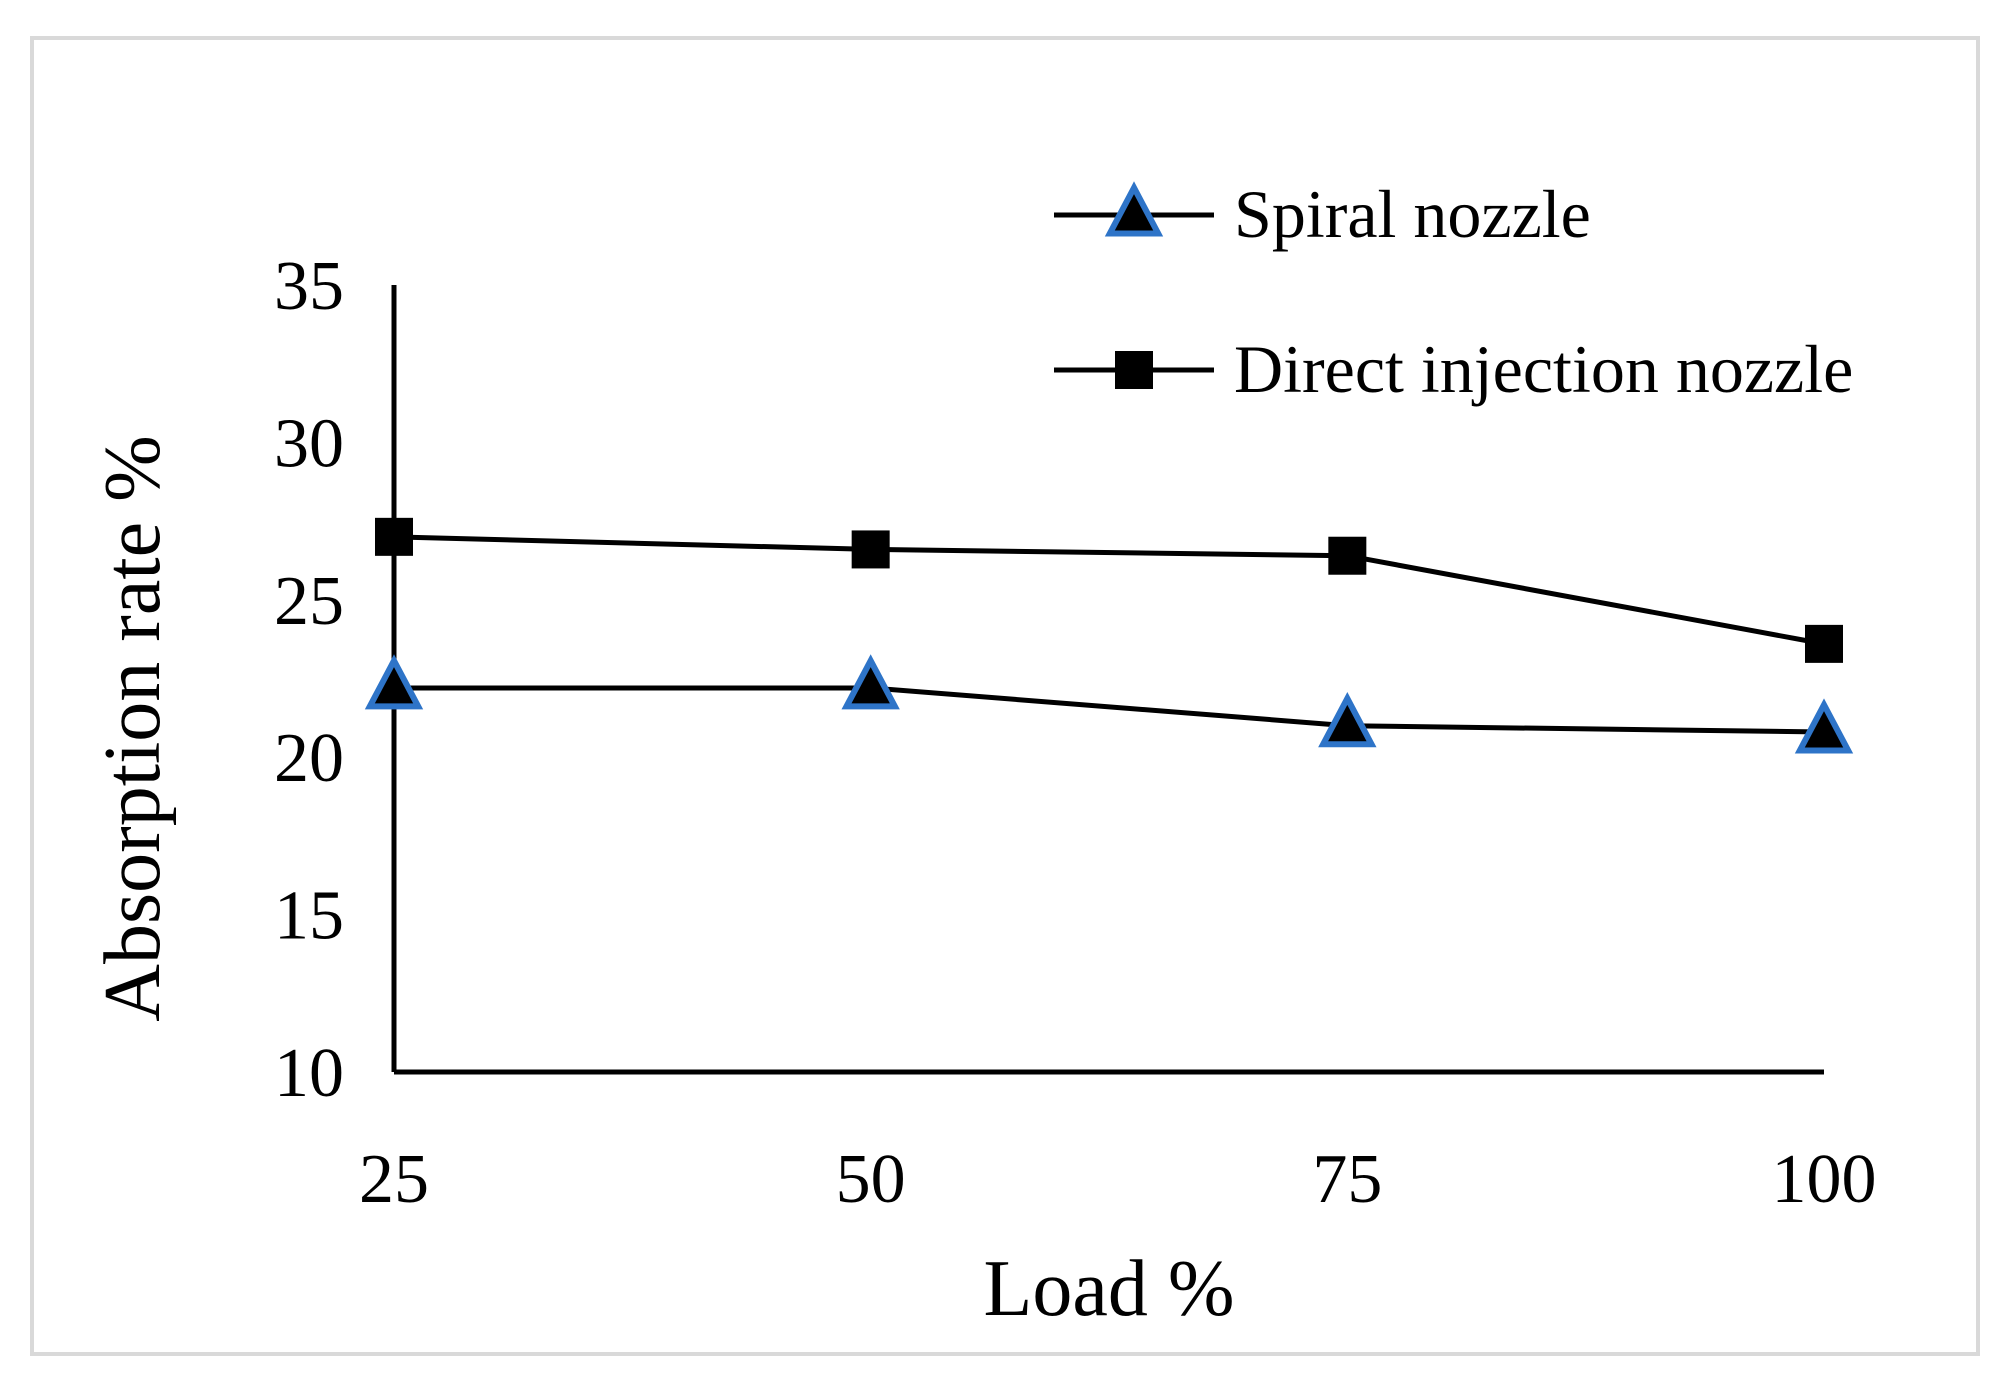  I want to click on series-direct-injection-nozzle, so click(1109, 590).